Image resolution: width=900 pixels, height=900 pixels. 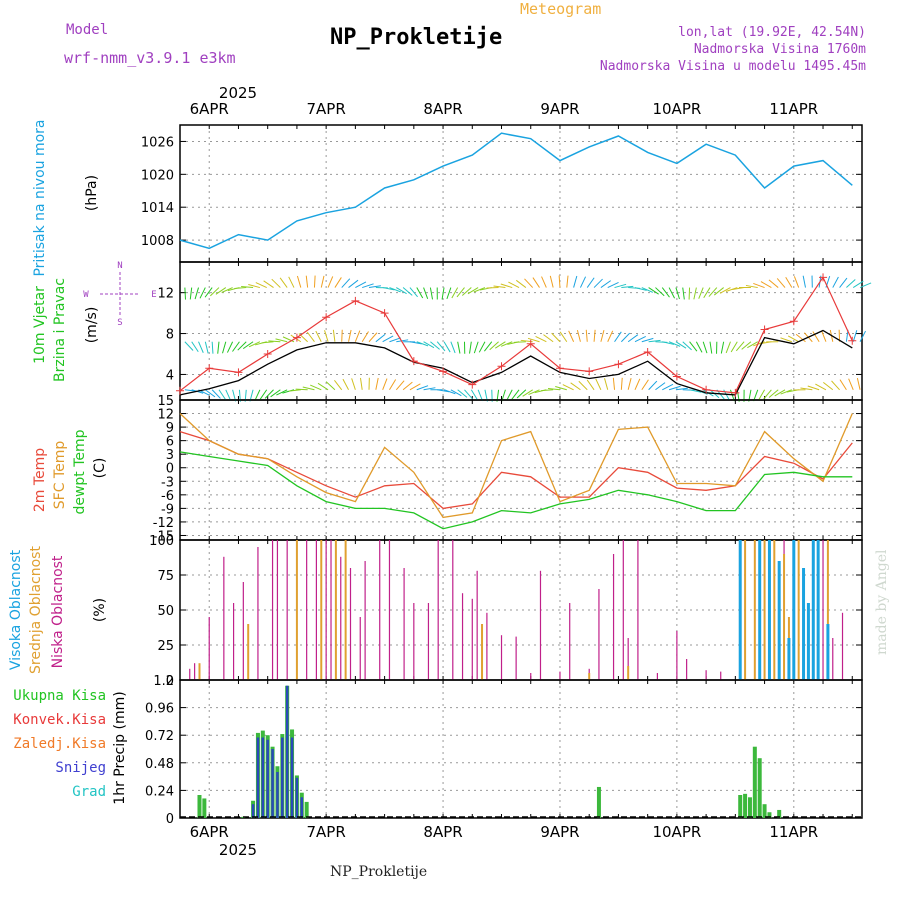 What do you see at coordinates (378, 872) in the screenshot?
I see `footer-station: NP_Prokletije` at bounding box center [378, 872].